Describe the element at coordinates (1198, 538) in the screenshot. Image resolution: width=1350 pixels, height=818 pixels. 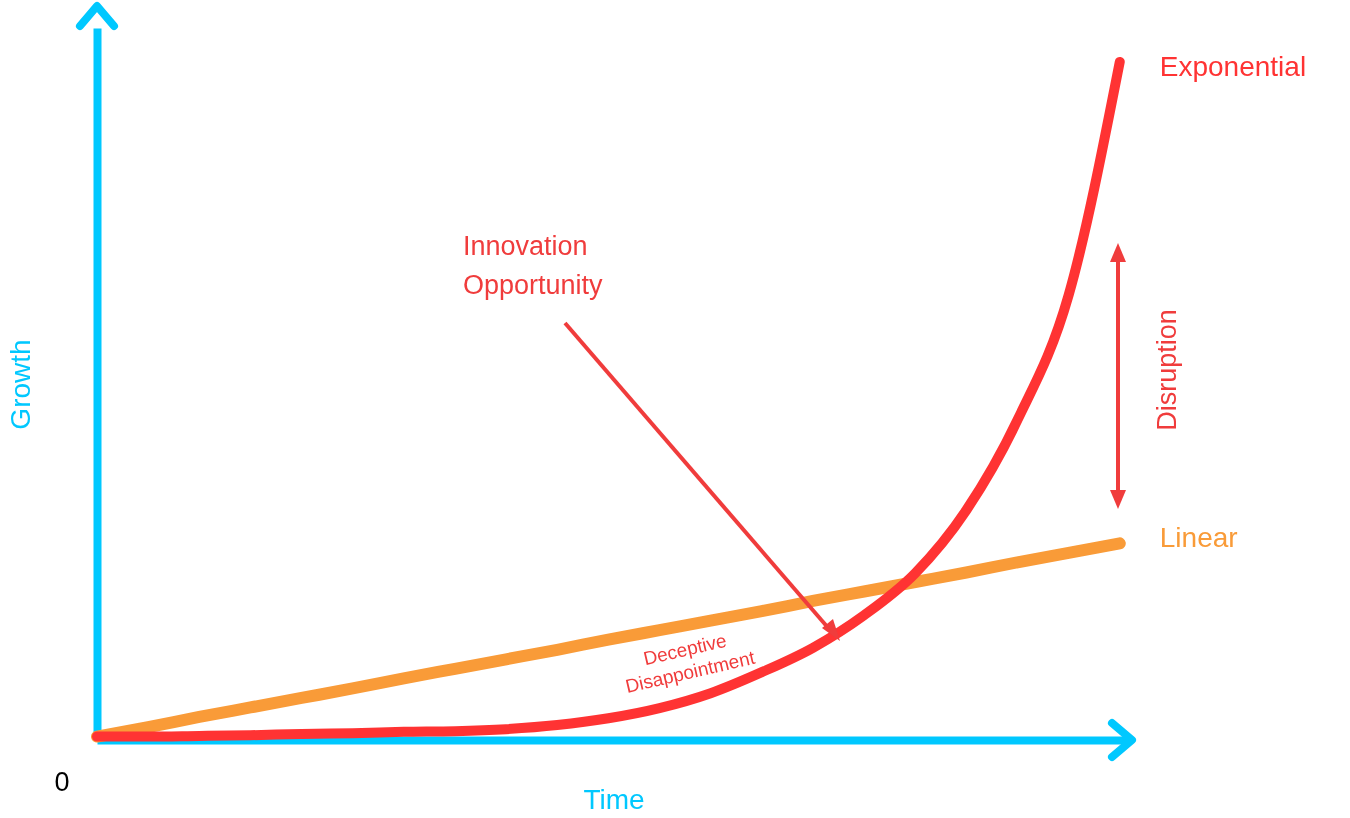
I see `series-label: Linear` at that location.